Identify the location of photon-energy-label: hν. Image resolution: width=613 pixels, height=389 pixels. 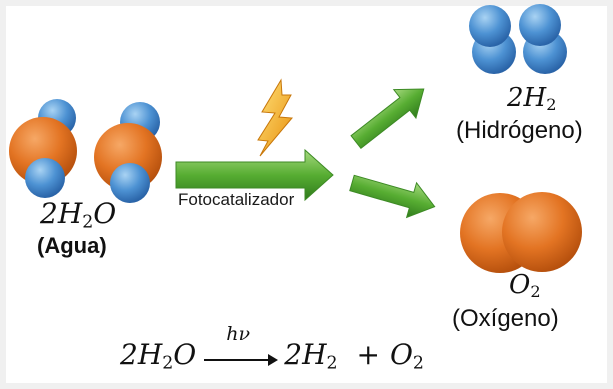
(238, 333).